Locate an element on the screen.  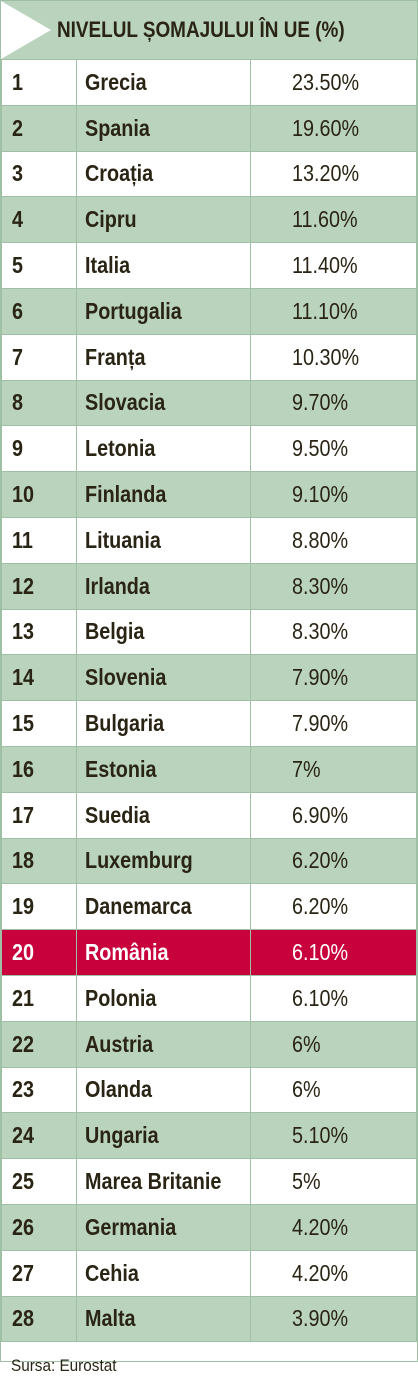
table-row: 27 Cehia 4.20% is located at coordinates (209, 1273).